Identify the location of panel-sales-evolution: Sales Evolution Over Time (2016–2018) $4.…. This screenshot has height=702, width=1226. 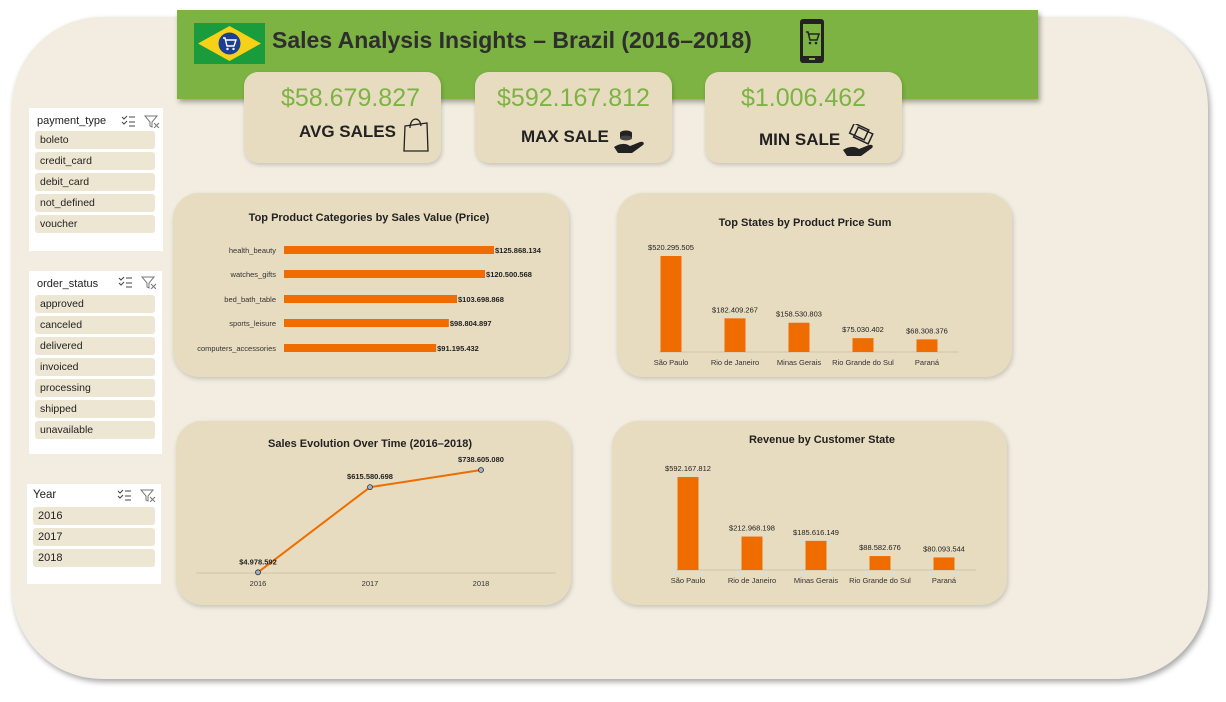
(373, 513).